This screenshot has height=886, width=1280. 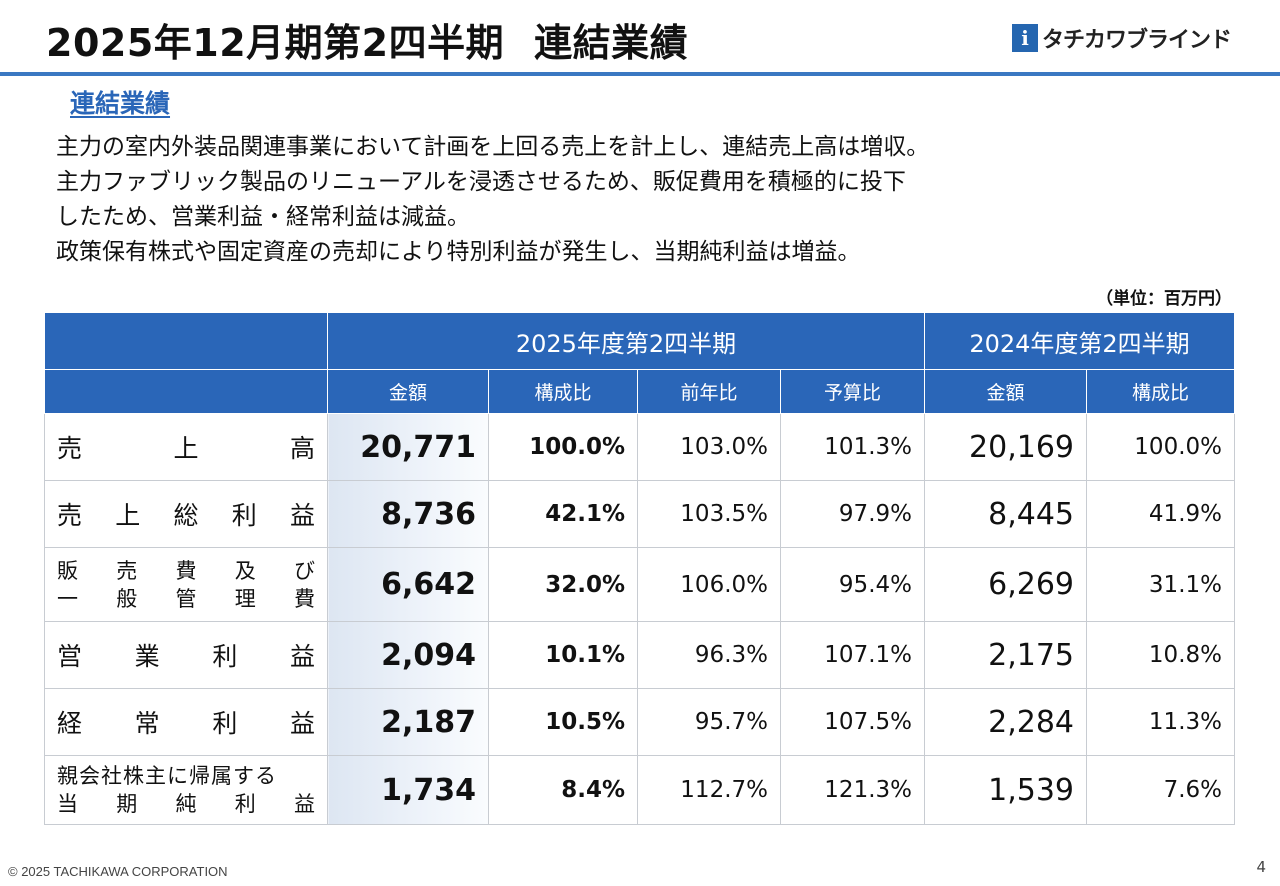 I want to click on prior-amount-cell: 2,284, so click(x=1005, y=722).